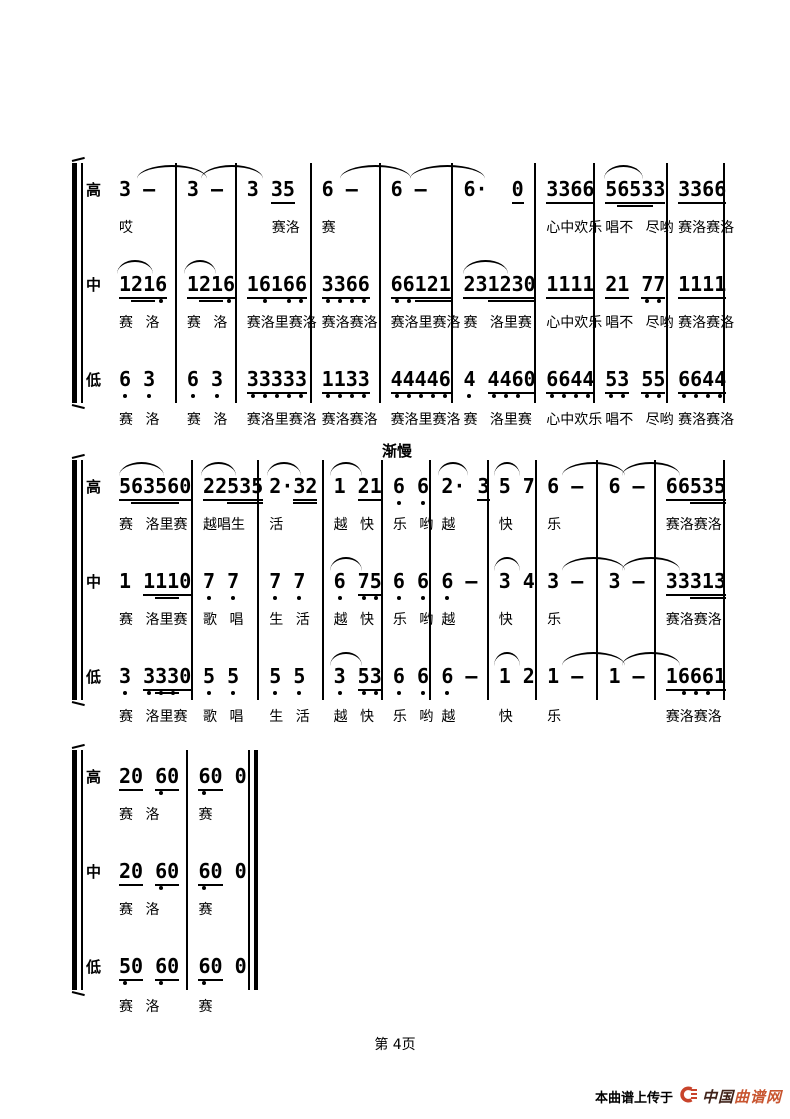 This screenshot has width=790, height=1119. Describe the element at coordinates (574, 228) in the screenshot. I see `lyric-cell: 心中欢乐` at that location.